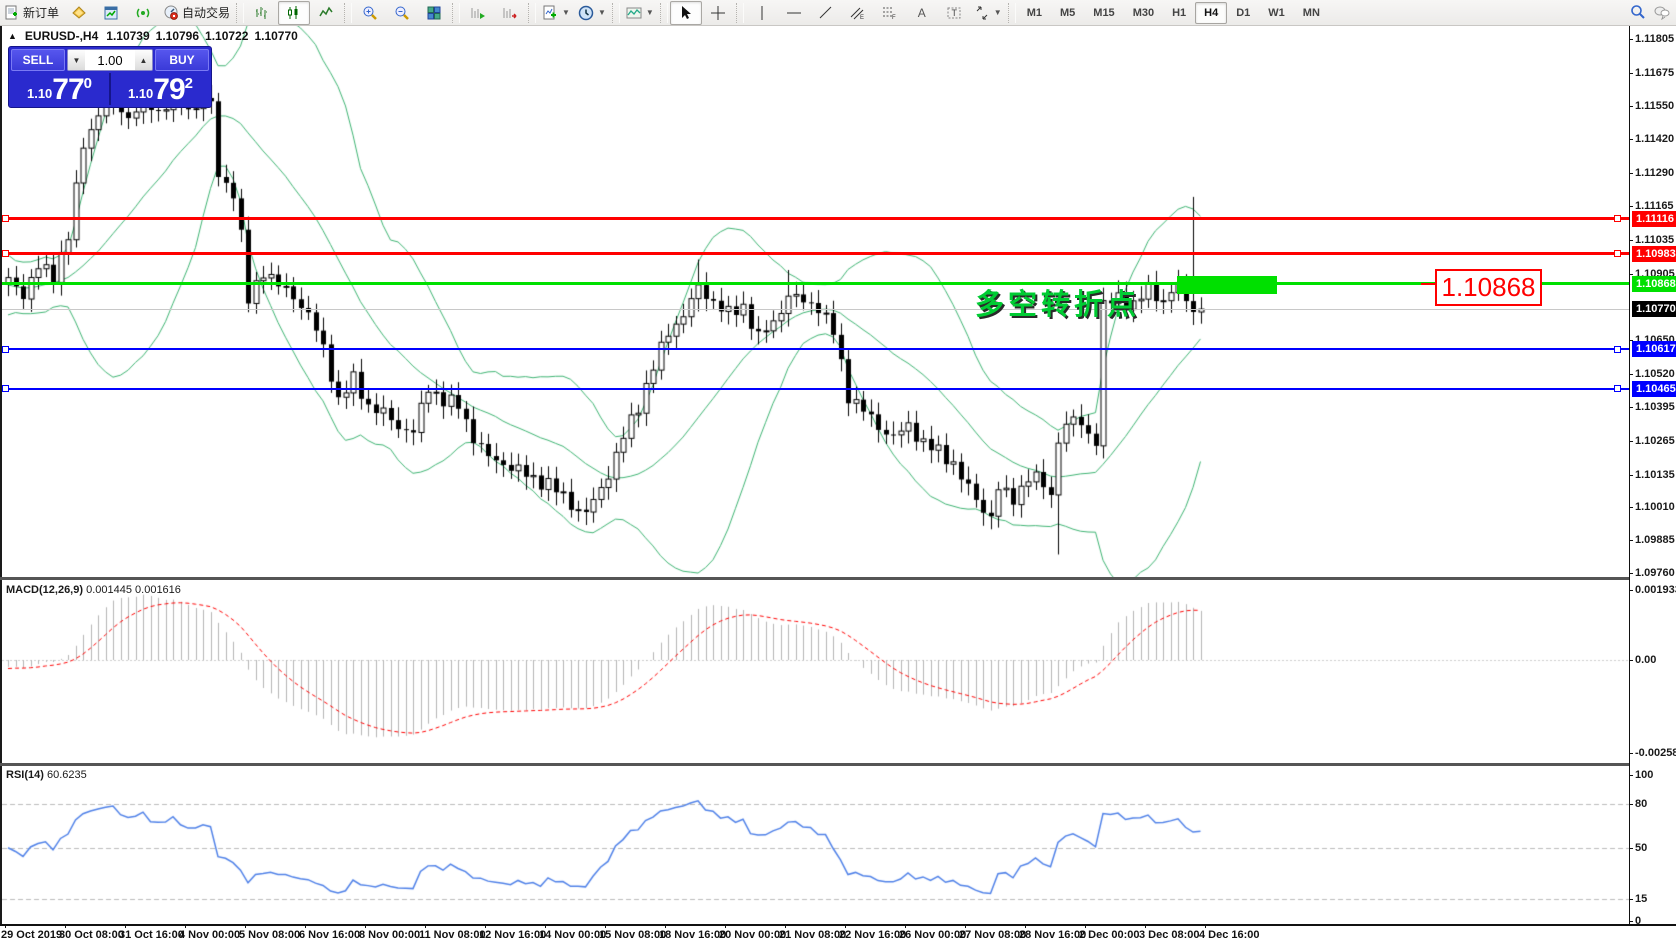 This screenshot has width=1676, height=947. Describe the element at coordinates (1311, 12) in the screenshot. I see `timeframe-mn: MN` at that location.